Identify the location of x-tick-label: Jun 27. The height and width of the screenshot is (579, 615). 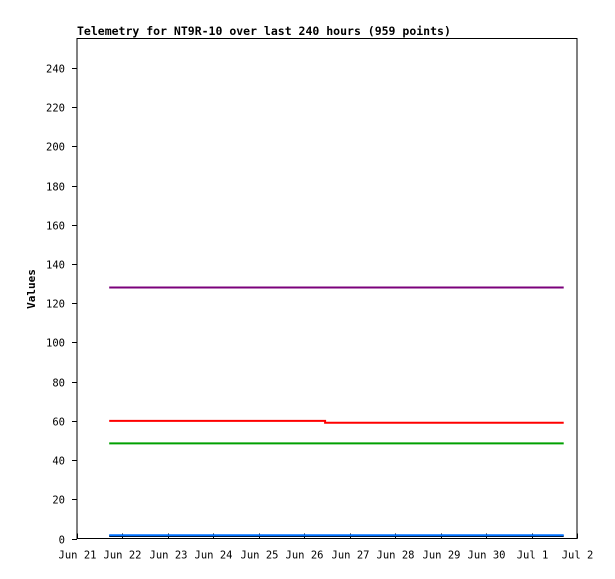
(351, 556).